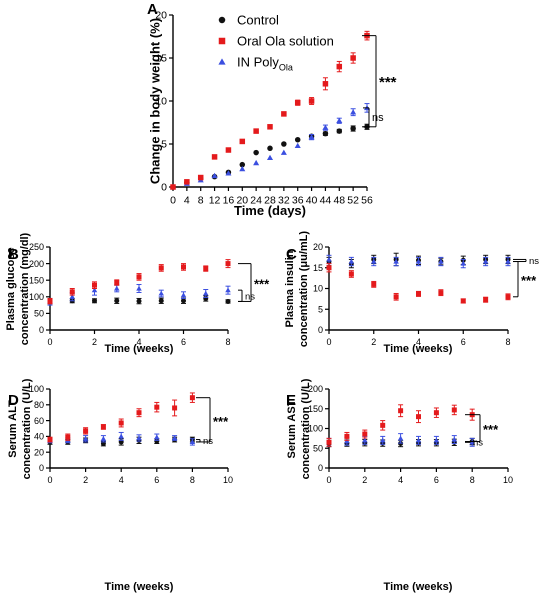 The image size is (550, 601). Describe the element at coordinates (215, 201) in the screenshot. I see `x-tick-label: 12` at that location.